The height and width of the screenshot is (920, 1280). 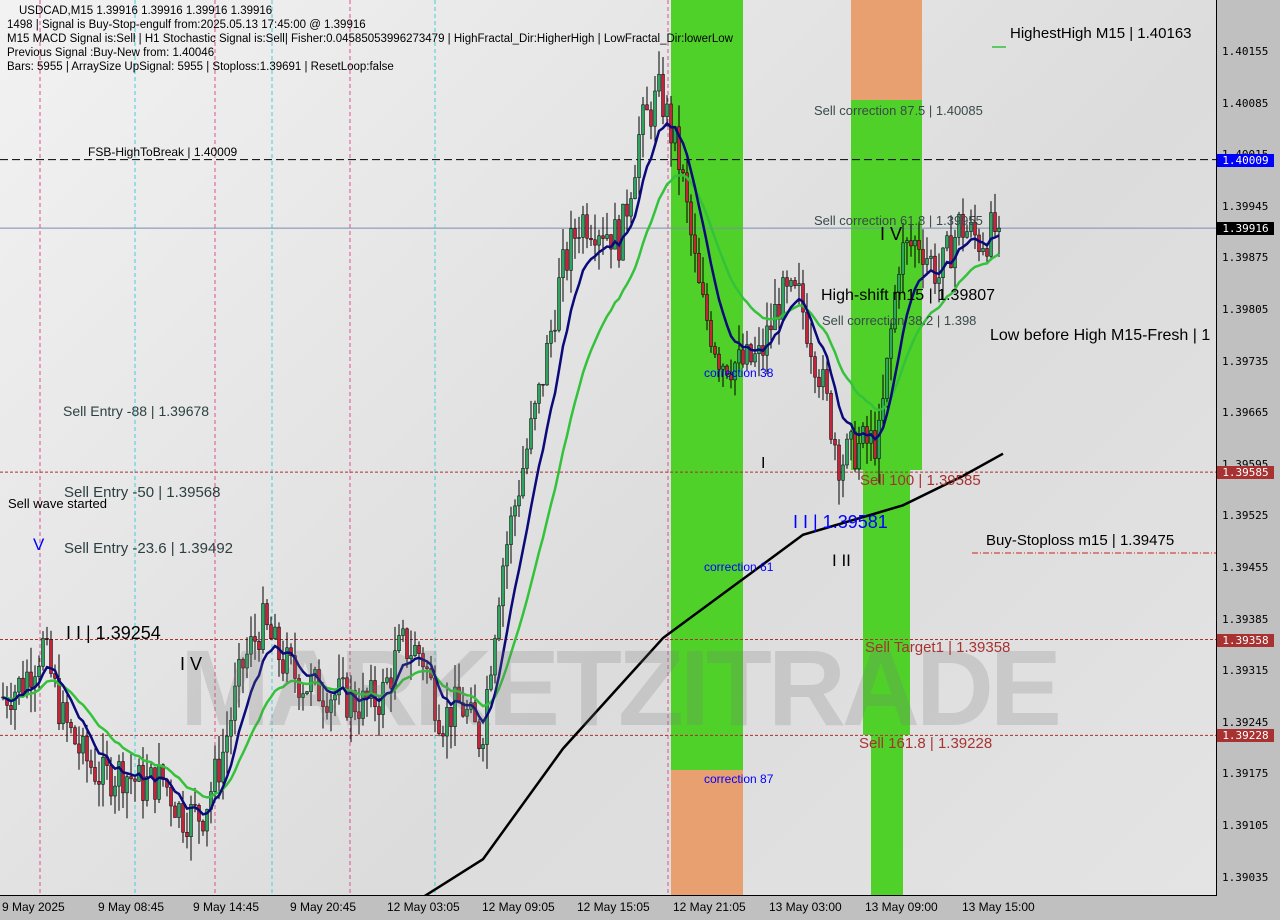 What do you see at coordinates (1245, 774) in the screenshot?
I see `price-tick-label: 1.39175` at bounding box center [1245, 774].